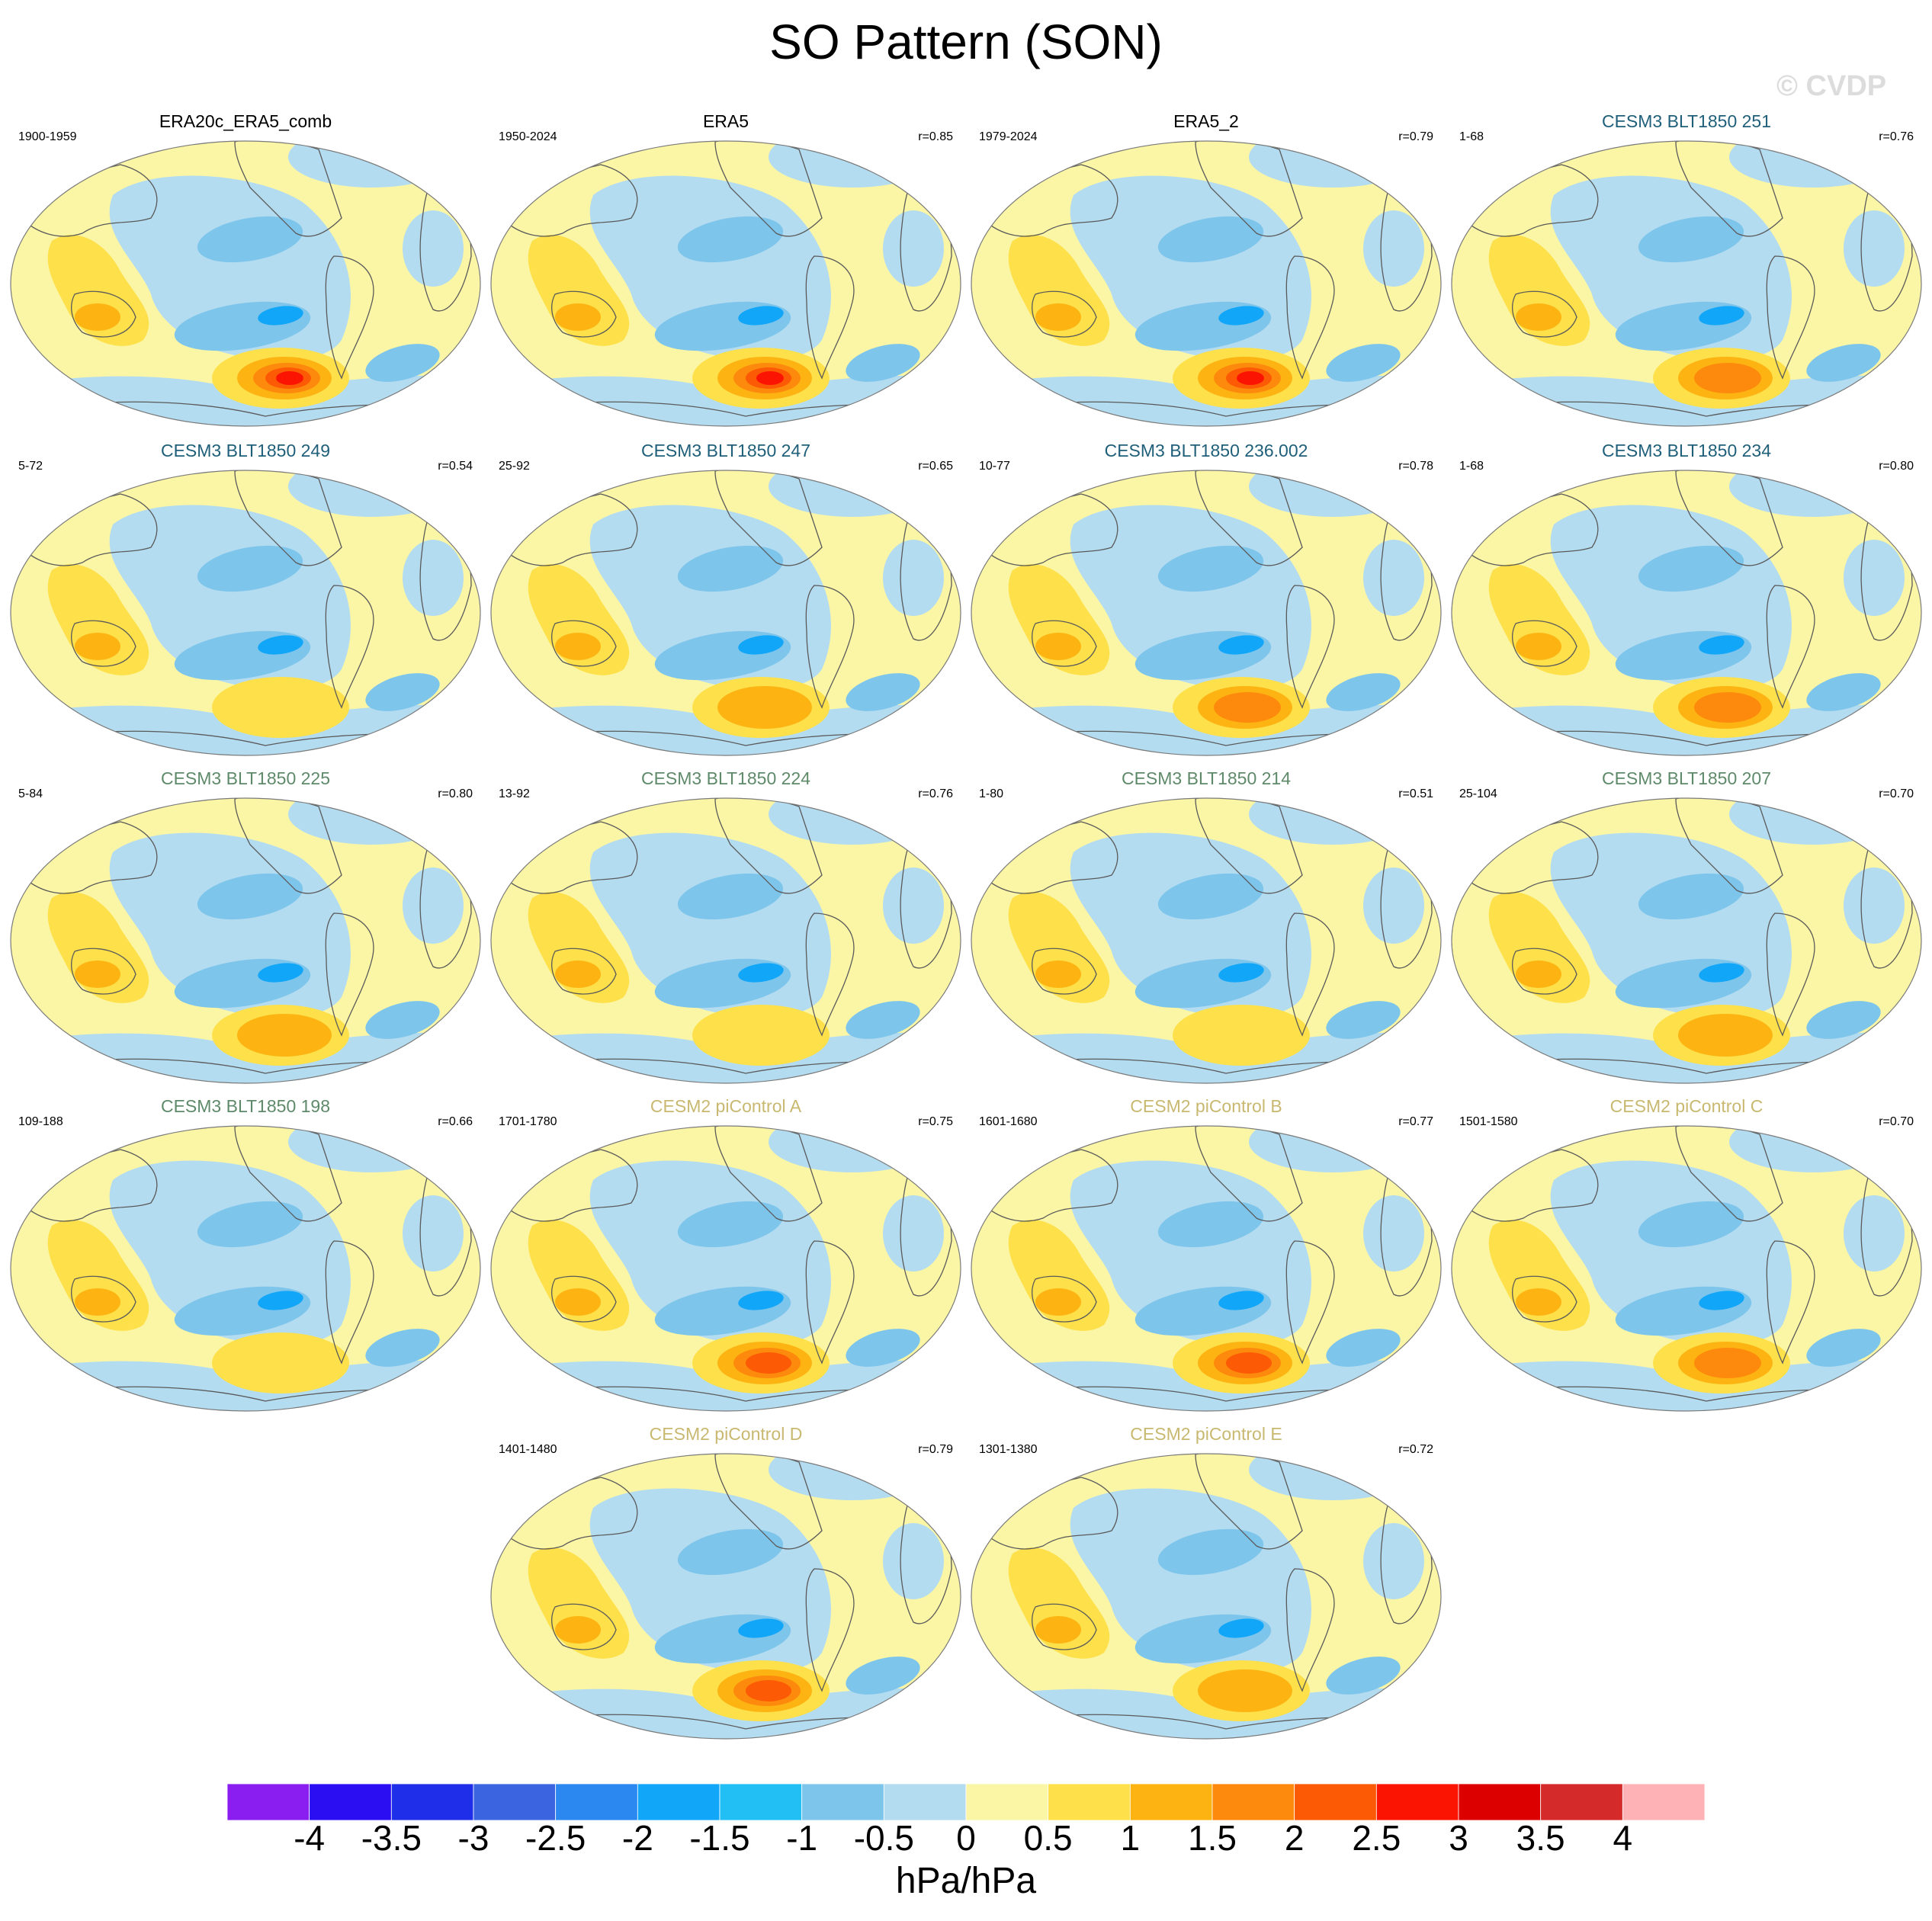 The image size is (1932, 1921). I want to click on panel-correlation: r=0.66, so click(456, 1121).